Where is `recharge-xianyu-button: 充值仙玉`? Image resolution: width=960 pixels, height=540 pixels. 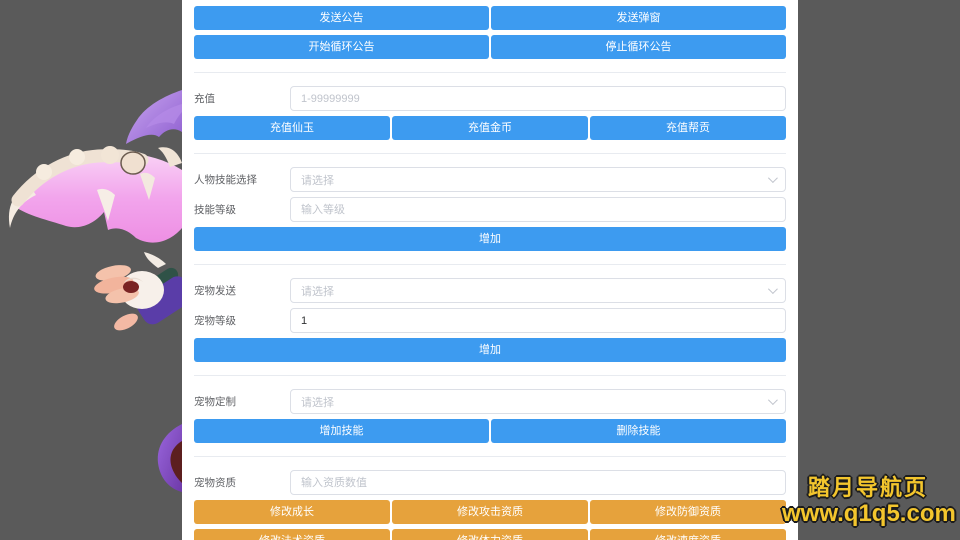 recharge-xianyu-button: 充值仙玉 is located at coordinates (292, 128).